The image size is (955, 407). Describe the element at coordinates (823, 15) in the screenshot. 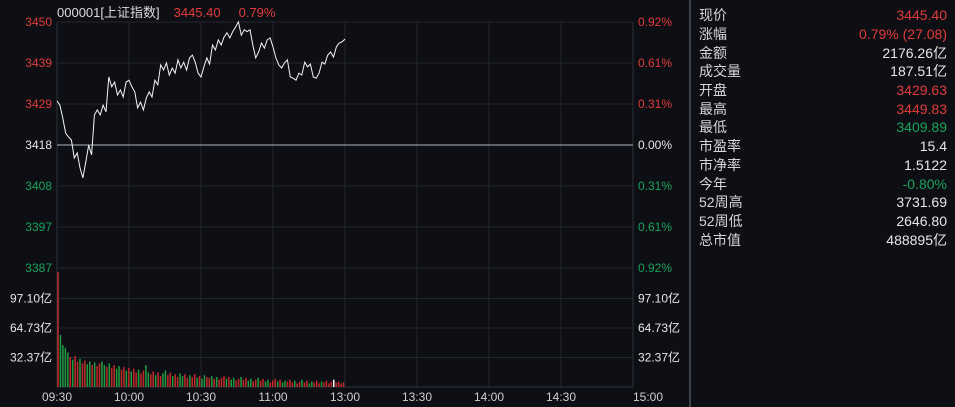

I see `quote-row: 现价 3445.40` at that location.